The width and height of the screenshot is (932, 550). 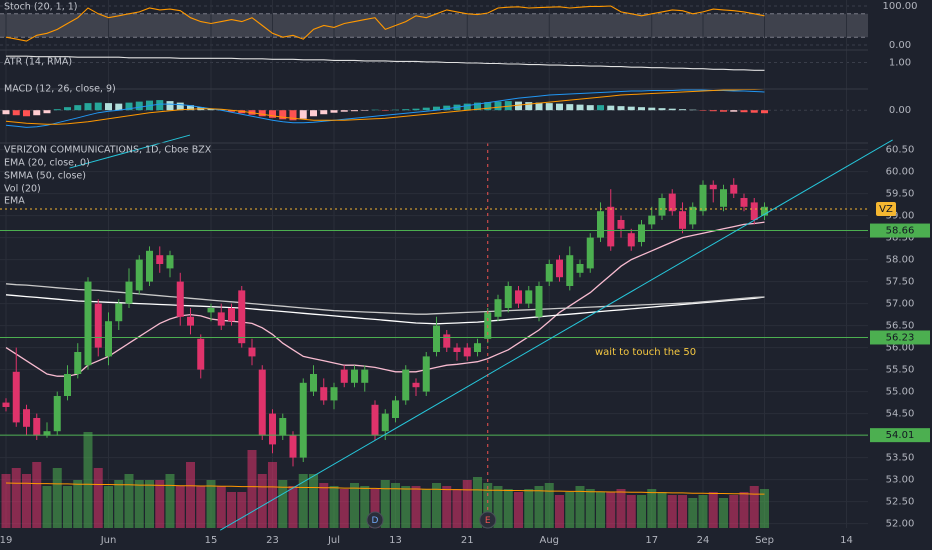 I want to click on event-label: E, so click(x=488, y=521).